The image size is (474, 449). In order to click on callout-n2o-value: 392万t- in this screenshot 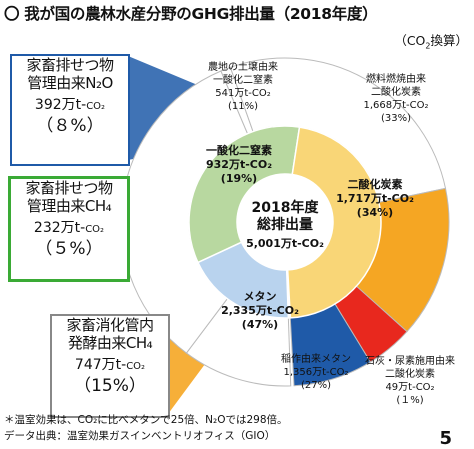, I will do `click(60, 104)`.